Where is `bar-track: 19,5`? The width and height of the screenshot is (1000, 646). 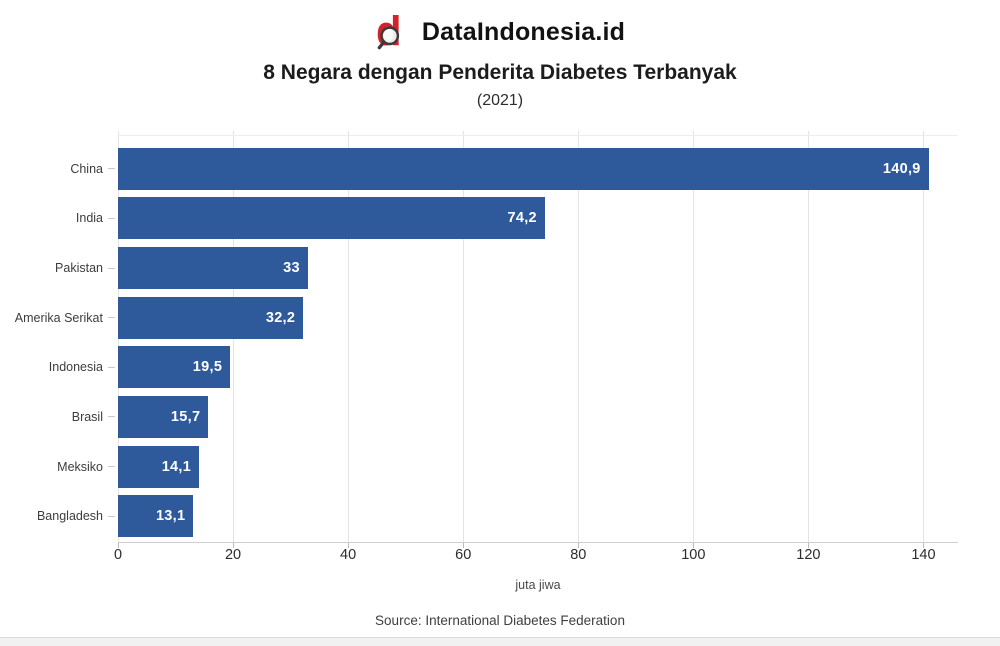
bar-track: 19,5 is located at coordinates (538, 367).